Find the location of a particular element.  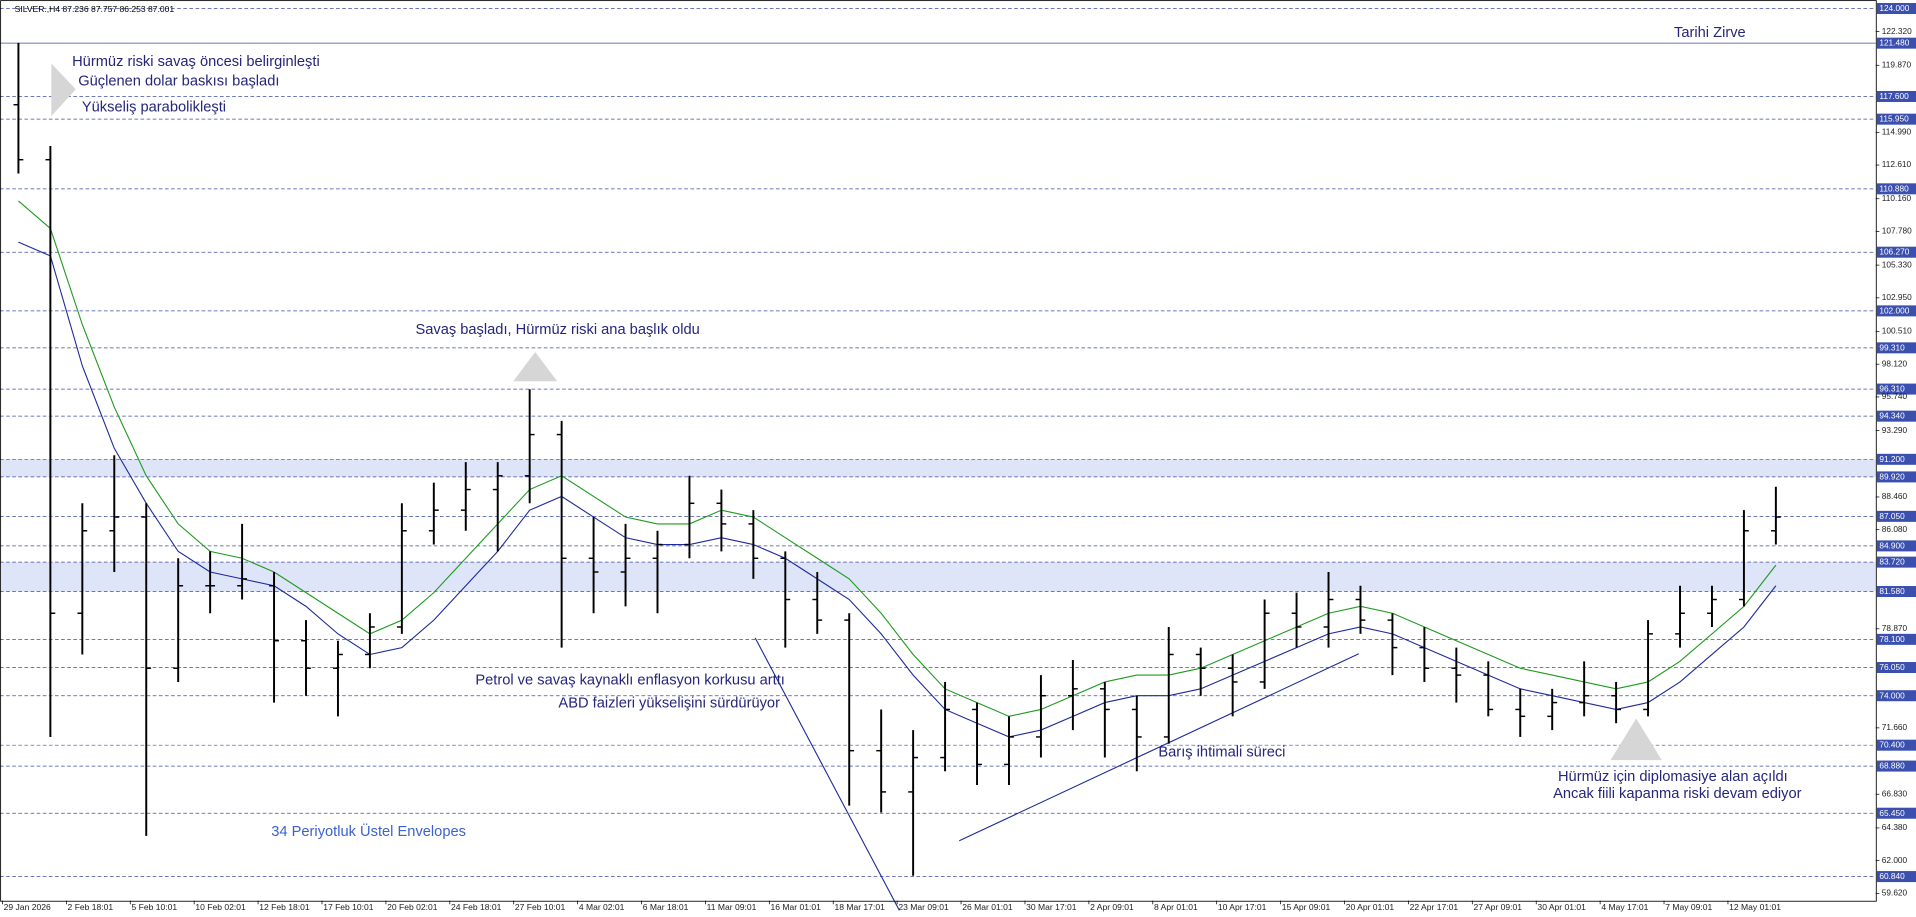

y-tick-label: 98.120 is located at coordinates (1895, 363).